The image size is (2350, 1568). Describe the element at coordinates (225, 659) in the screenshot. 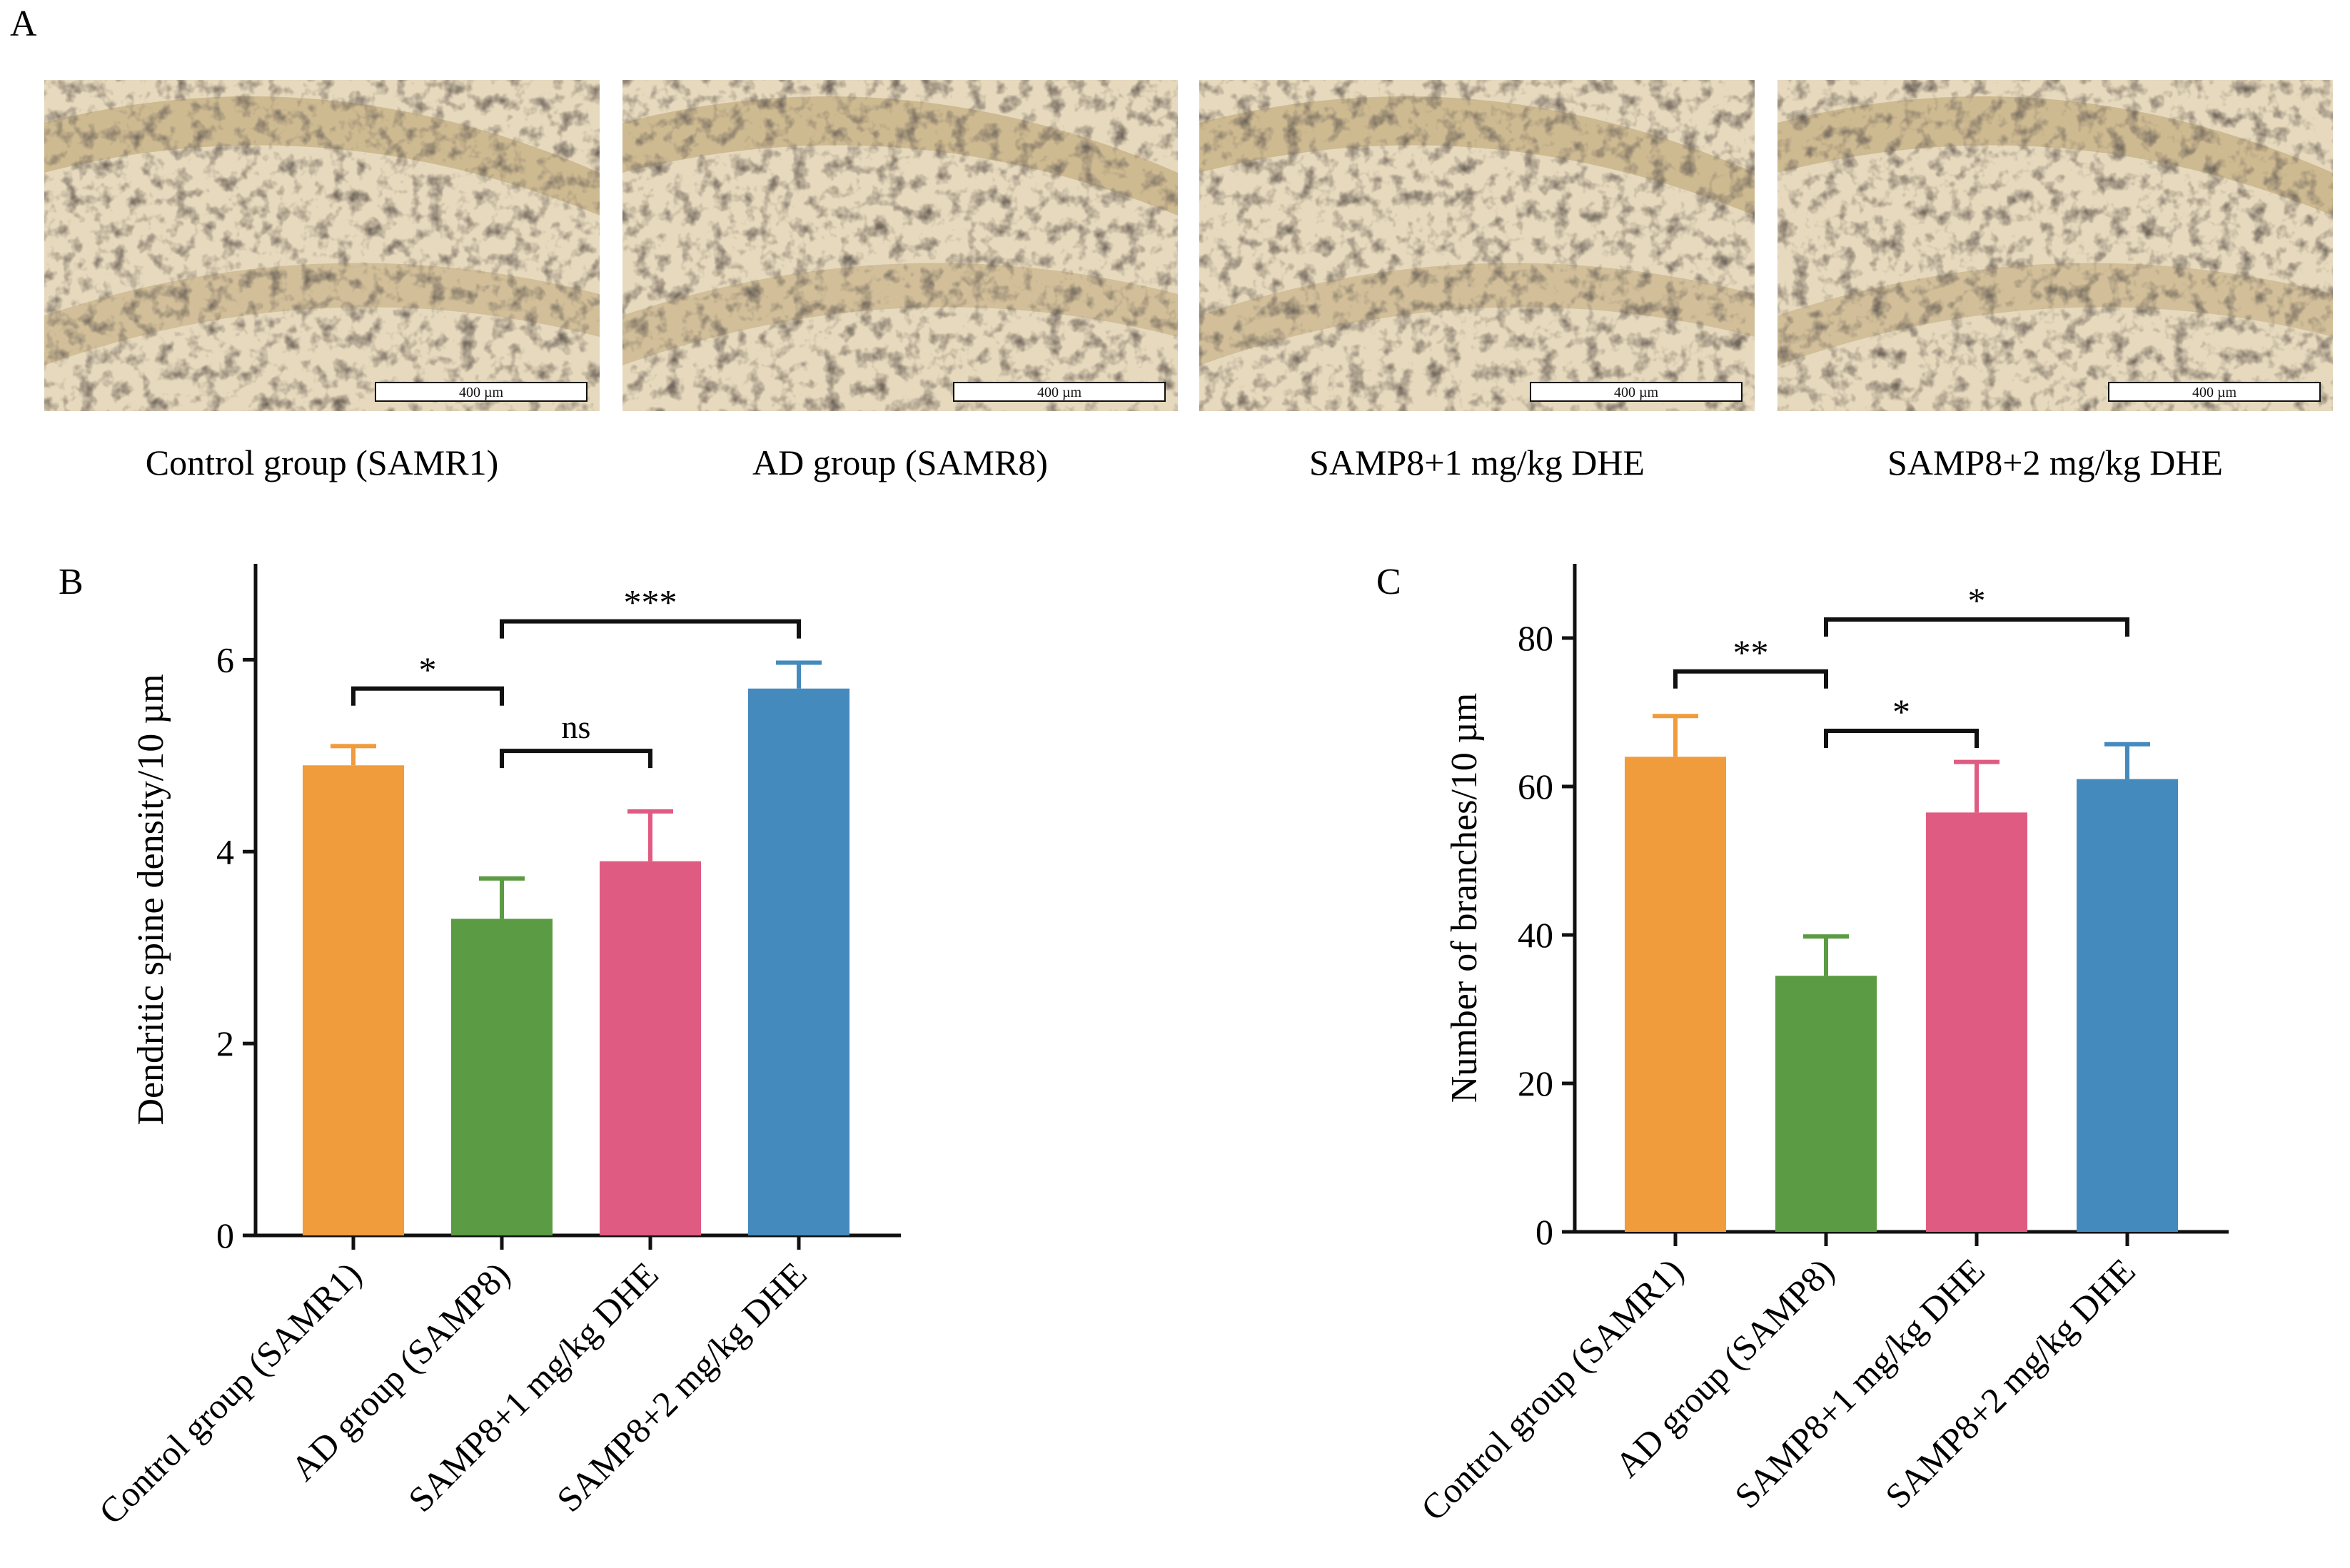

I see `y-tick-label: 6` at that location.